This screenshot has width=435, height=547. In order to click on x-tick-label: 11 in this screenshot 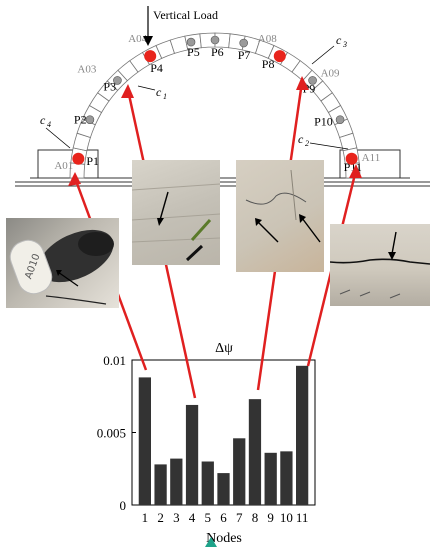, I will do `click(302, 517)`.